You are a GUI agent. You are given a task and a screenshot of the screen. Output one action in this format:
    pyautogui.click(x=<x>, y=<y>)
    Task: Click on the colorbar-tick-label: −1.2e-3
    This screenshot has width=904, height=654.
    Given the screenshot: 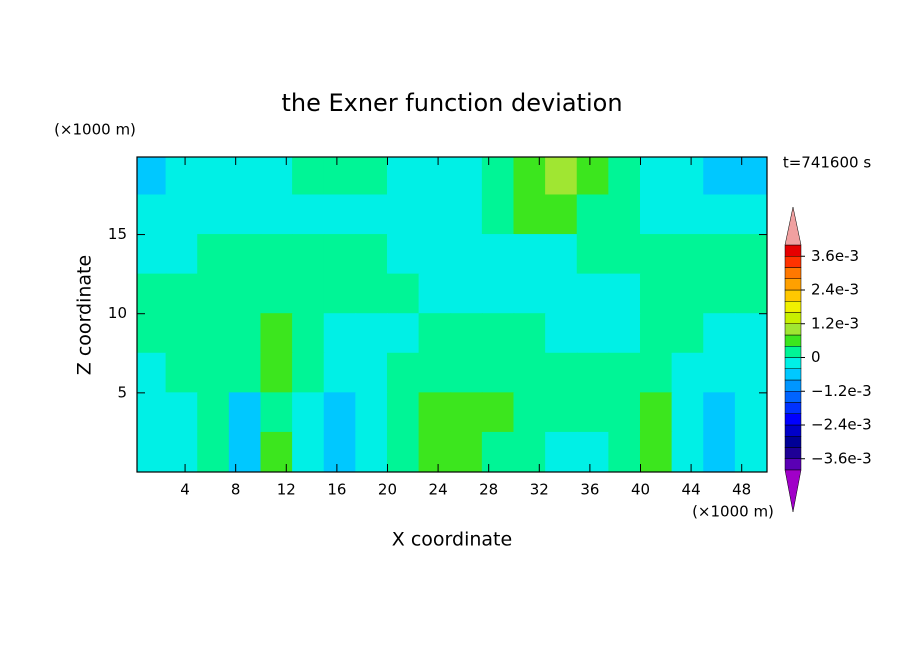 What is the action you would take?
    pyautogui.click(x=841, y=391)
    